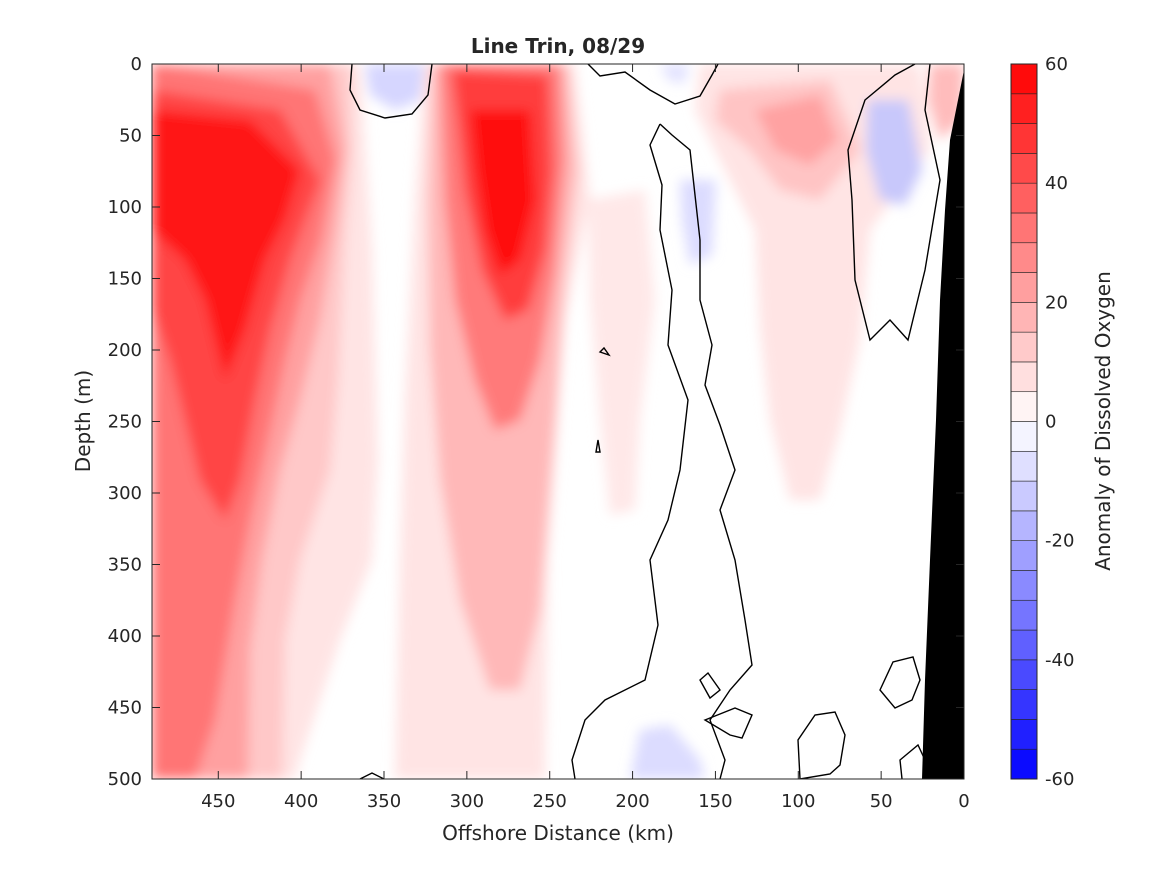 The width and height of the screenshot is (1167, 875). What do you see at coordinates (558, 46) in the screenshot?
I see `chart-title: Line Trin, 08/29` at bounding box center [558, 46].